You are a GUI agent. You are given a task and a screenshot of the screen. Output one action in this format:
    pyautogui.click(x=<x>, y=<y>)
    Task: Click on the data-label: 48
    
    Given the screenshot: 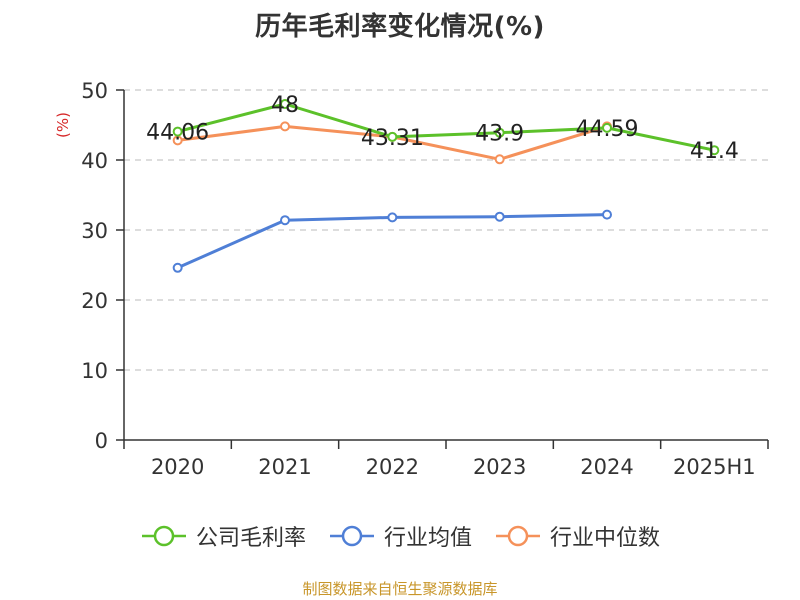 What is the action you would take?
    pyautogui.click(x=285, y=105)
    